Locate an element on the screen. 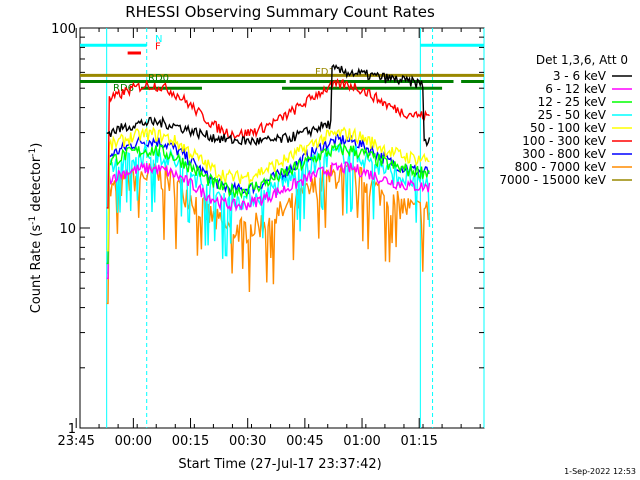 The height and width of the screenshot is (480, 640). legend-label: 800 - 7000 keV is located at coordinates (561, 167).